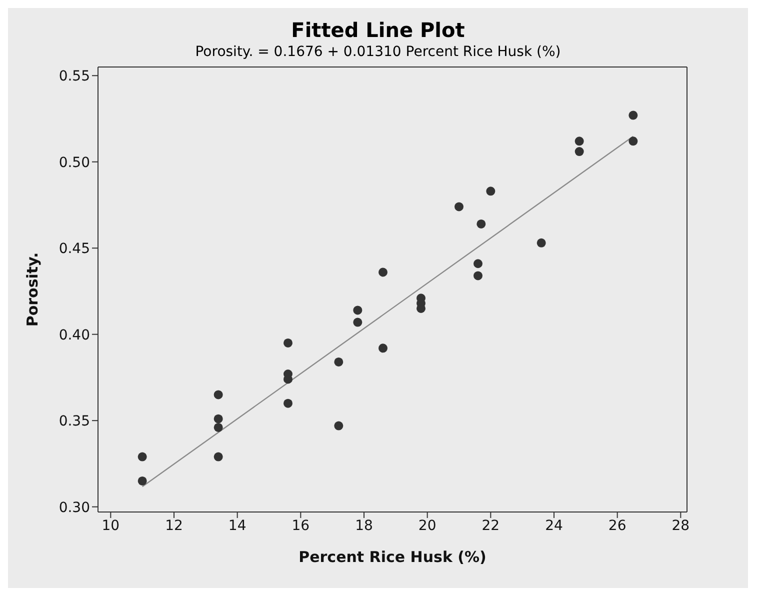  What do you see at coordinates (491, 526) in the screenshot?
I see `x-tick-label: 22` at bounding box center [491, 526].